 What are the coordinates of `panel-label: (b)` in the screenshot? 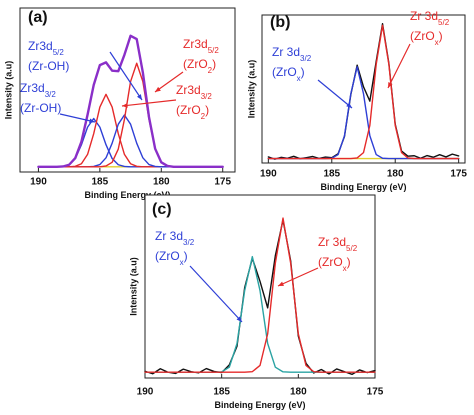 It's located at (280, 22).